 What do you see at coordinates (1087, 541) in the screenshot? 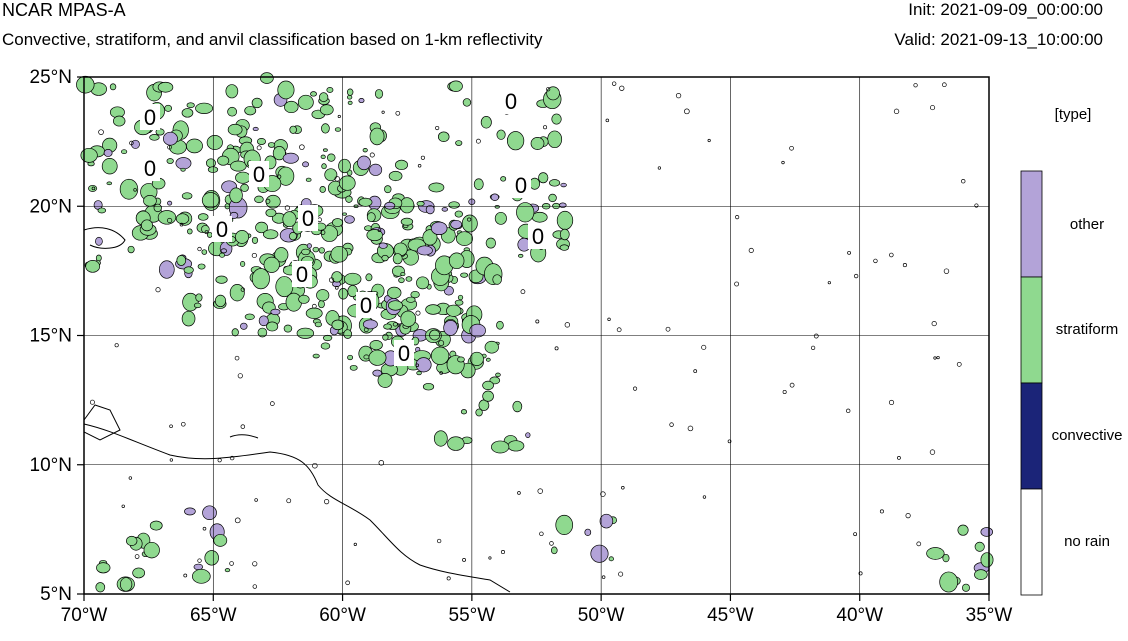
I see `legend-label-no-rain: no rain` at bounding box center [1087, 541].